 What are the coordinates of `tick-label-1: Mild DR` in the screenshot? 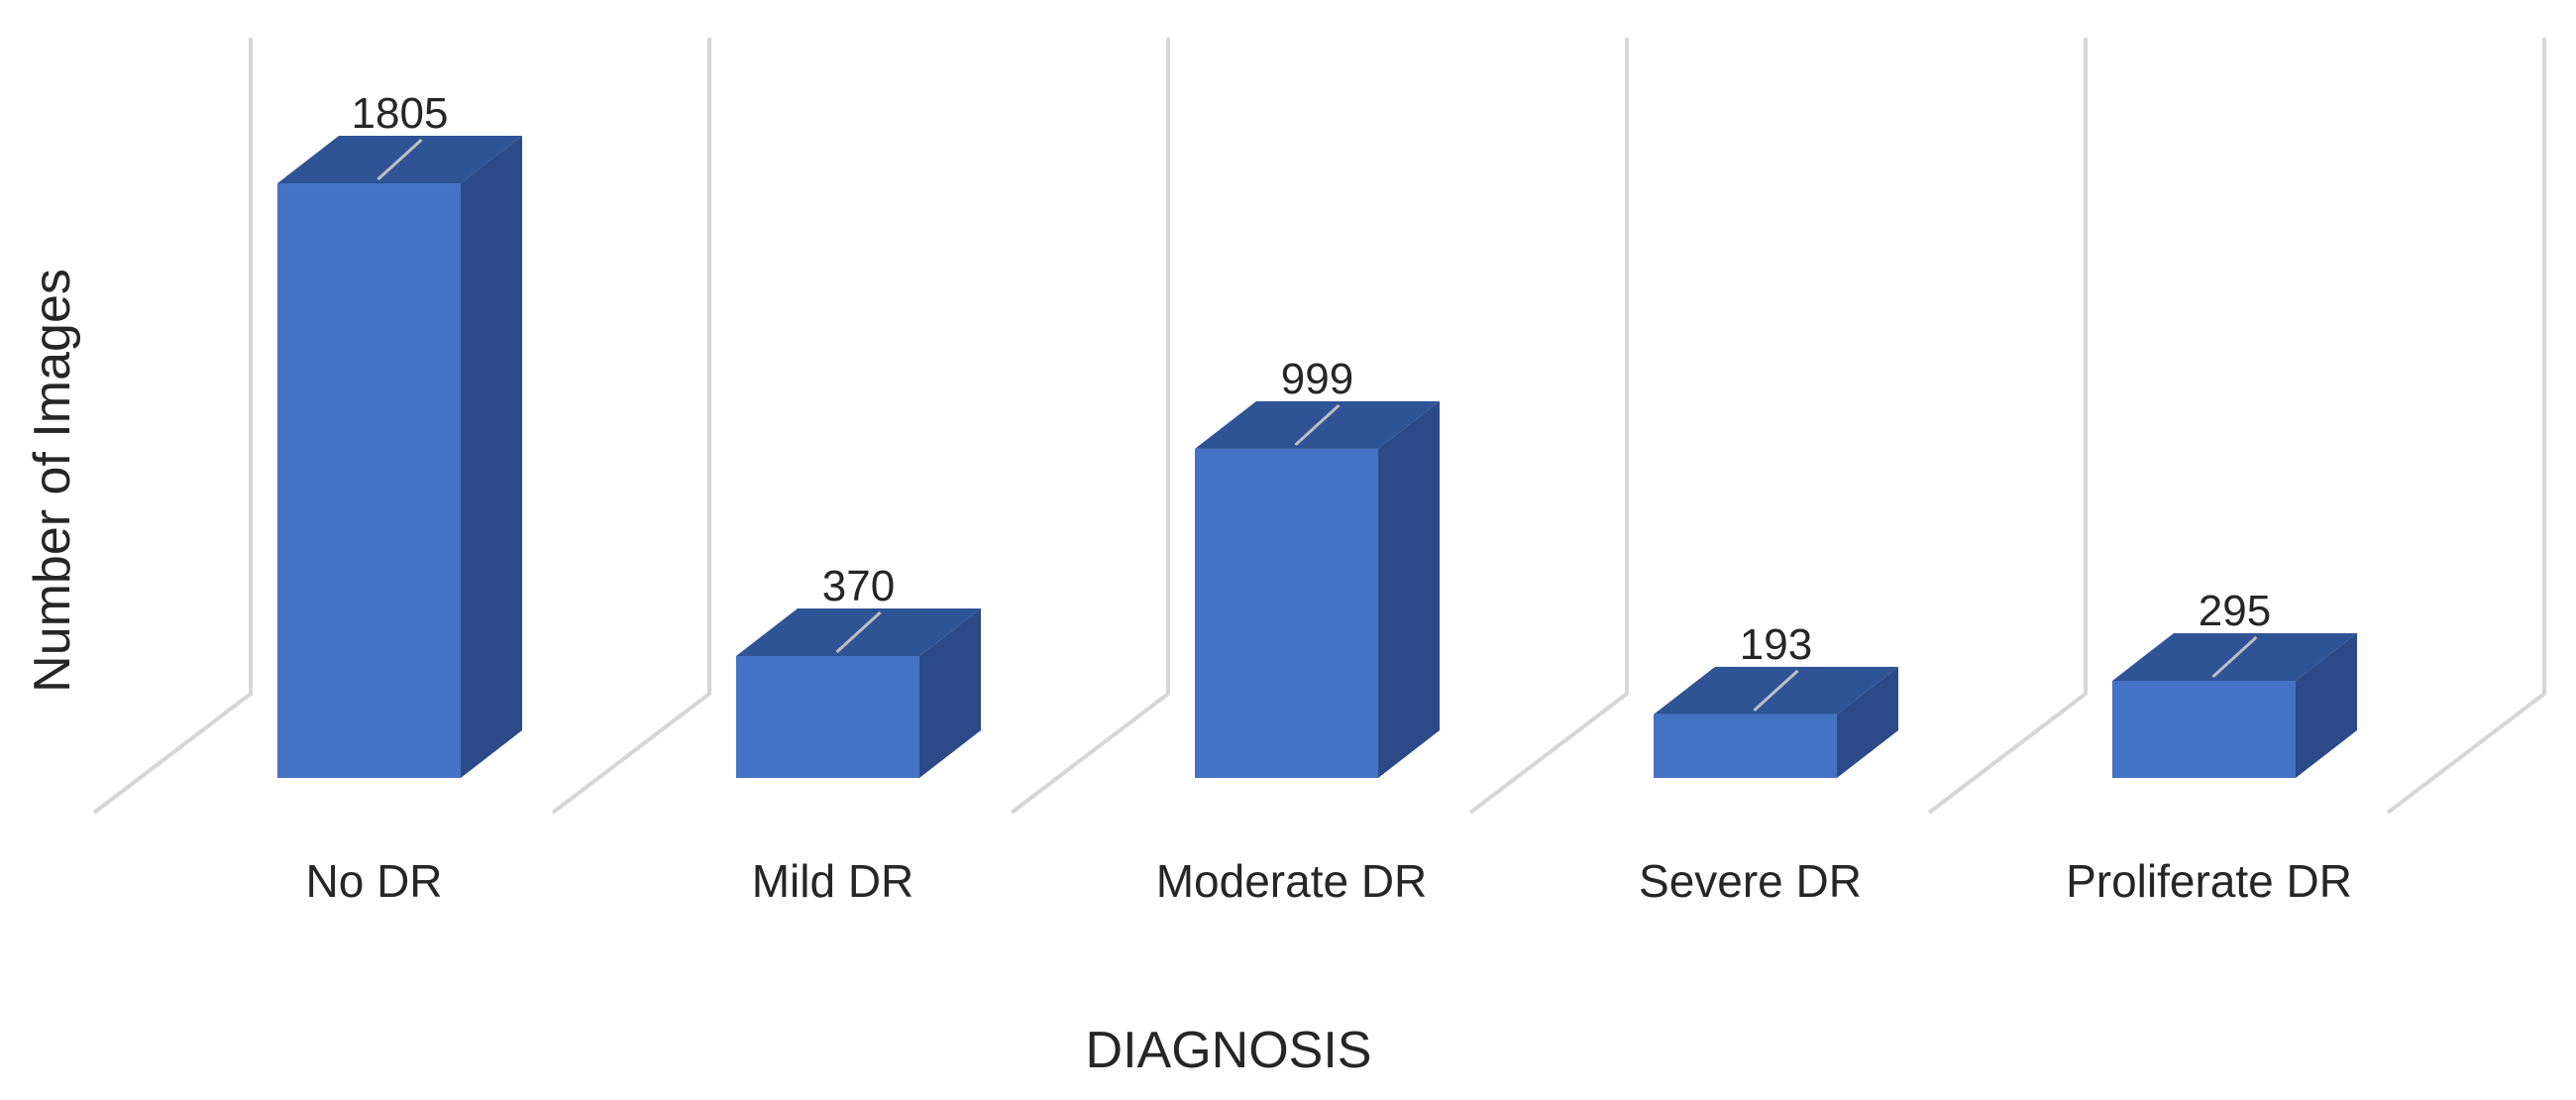 It's located at (833, 881).